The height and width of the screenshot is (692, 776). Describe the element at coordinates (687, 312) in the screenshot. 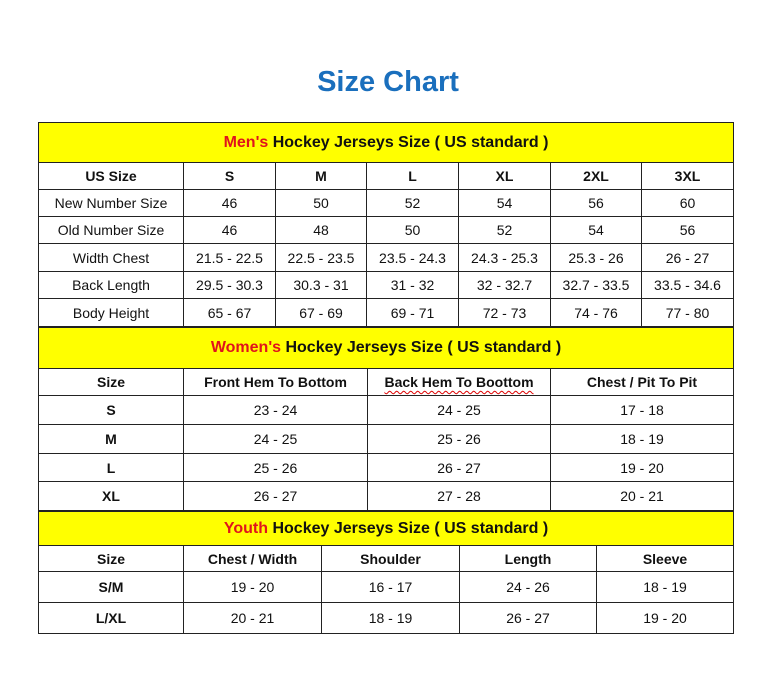

I see `table-cell: 77 - 80` at that location.